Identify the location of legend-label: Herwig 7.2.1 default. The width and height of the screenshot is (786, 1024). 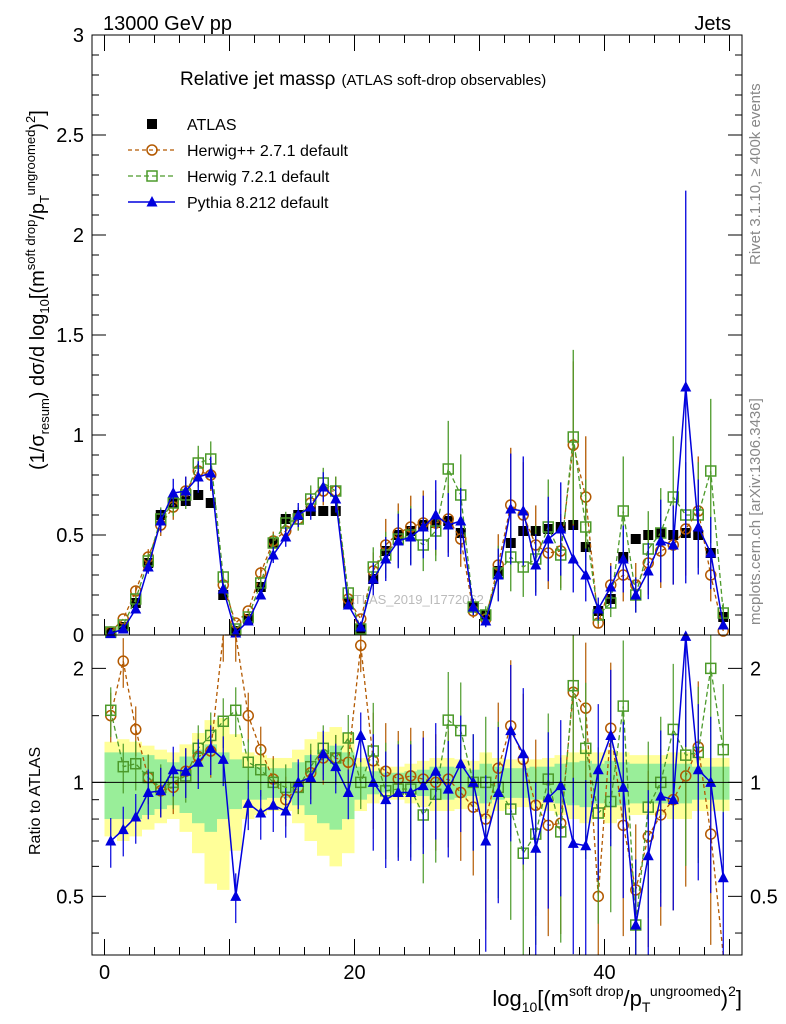
(258, 177).